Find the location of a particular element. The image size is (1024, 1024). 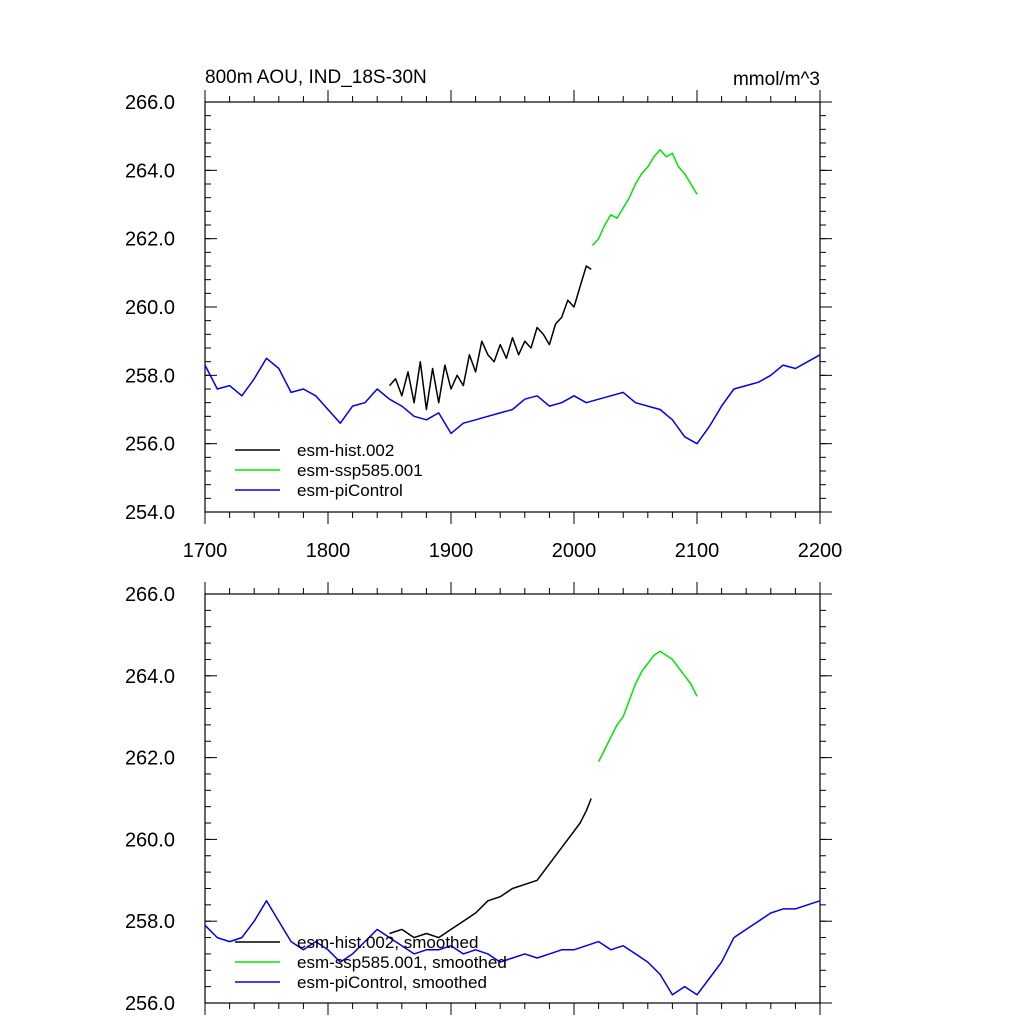

x-tick-label: 2200 is located at coordinates (820, 551).